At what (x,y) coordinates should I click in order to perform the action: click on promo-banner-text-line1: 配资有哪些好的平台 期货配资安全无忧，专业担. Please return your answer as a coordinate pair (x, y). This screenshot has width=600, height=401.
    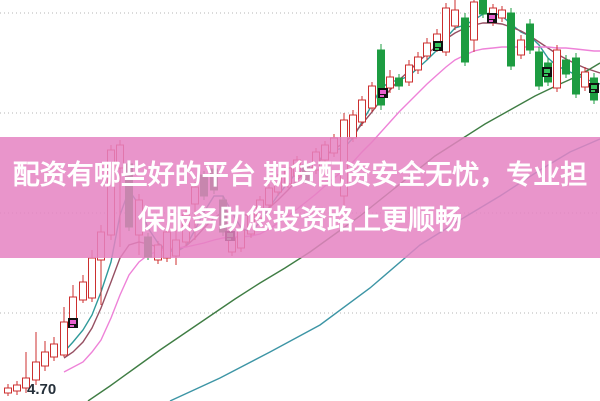
    Looking at the image, I should click on (300, 174).